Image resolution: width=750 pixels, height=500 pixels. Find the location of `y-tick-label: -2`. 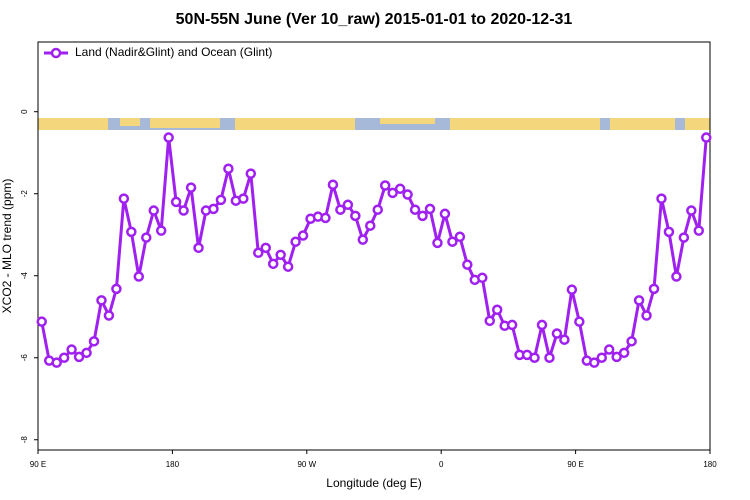

y-tick-label: -2 is located at coordinates (24, 194).